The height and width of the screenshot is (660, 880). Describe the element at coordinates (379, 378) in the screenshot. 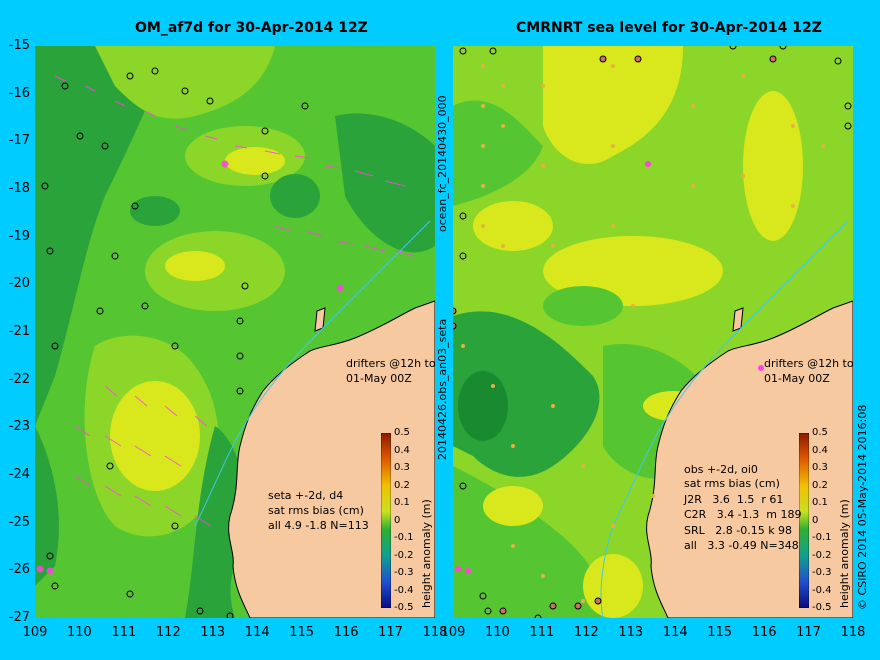

I see `left-drifter-note-2: 01-May 00Z` at that location.